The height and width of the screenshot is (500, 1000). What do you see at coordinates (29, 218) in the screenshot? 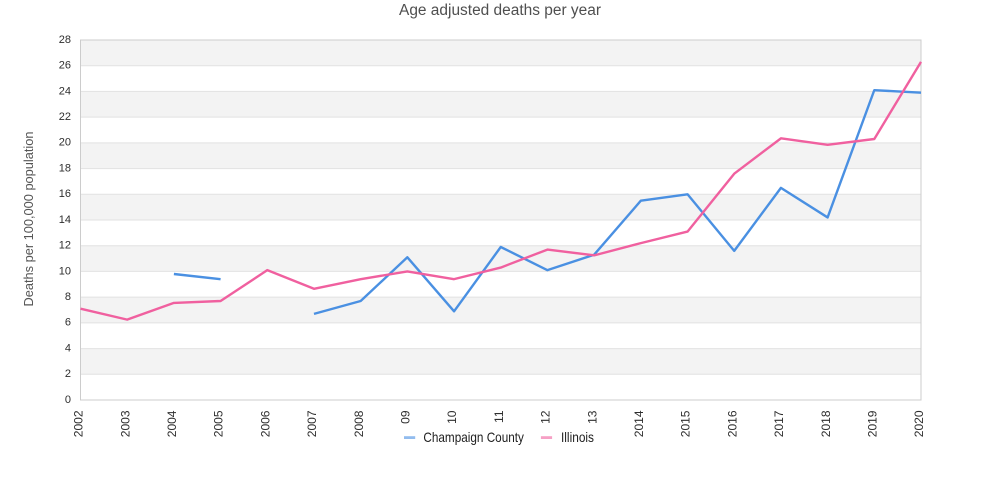
I see `svg-text: Deaths per 100,000 population` at bounding box center [29, 218].